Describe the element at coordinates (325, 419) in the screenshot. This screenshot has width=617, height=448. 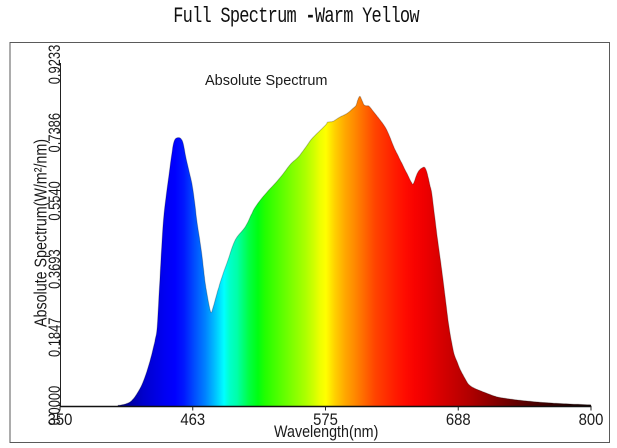
I see `svg-text: 575` at that location.